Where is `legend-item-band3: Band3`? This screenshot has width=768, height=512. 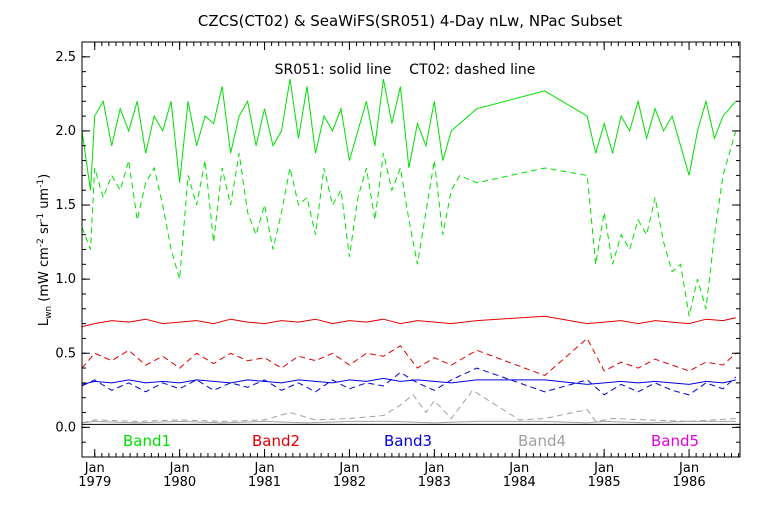
legend-item-band3: Band3 is located at coordinates (408, 441).